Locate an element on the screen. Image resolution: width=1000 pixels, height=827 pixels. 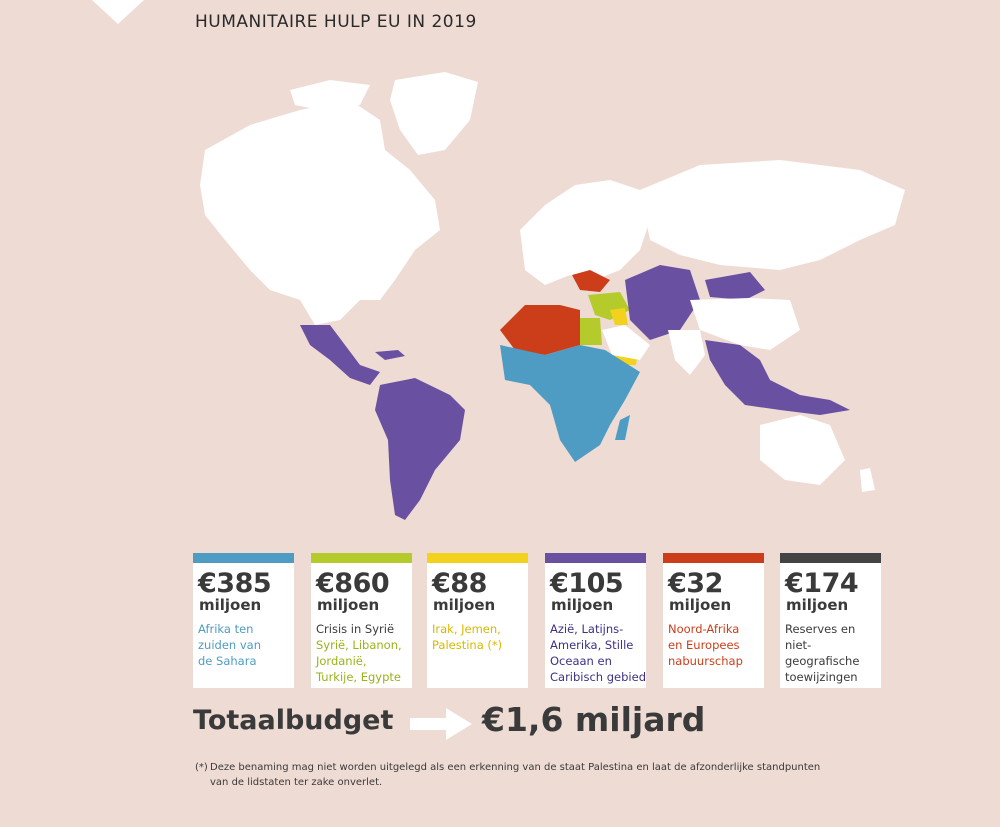
land-canada-islands is located at coordinates (330, 95).